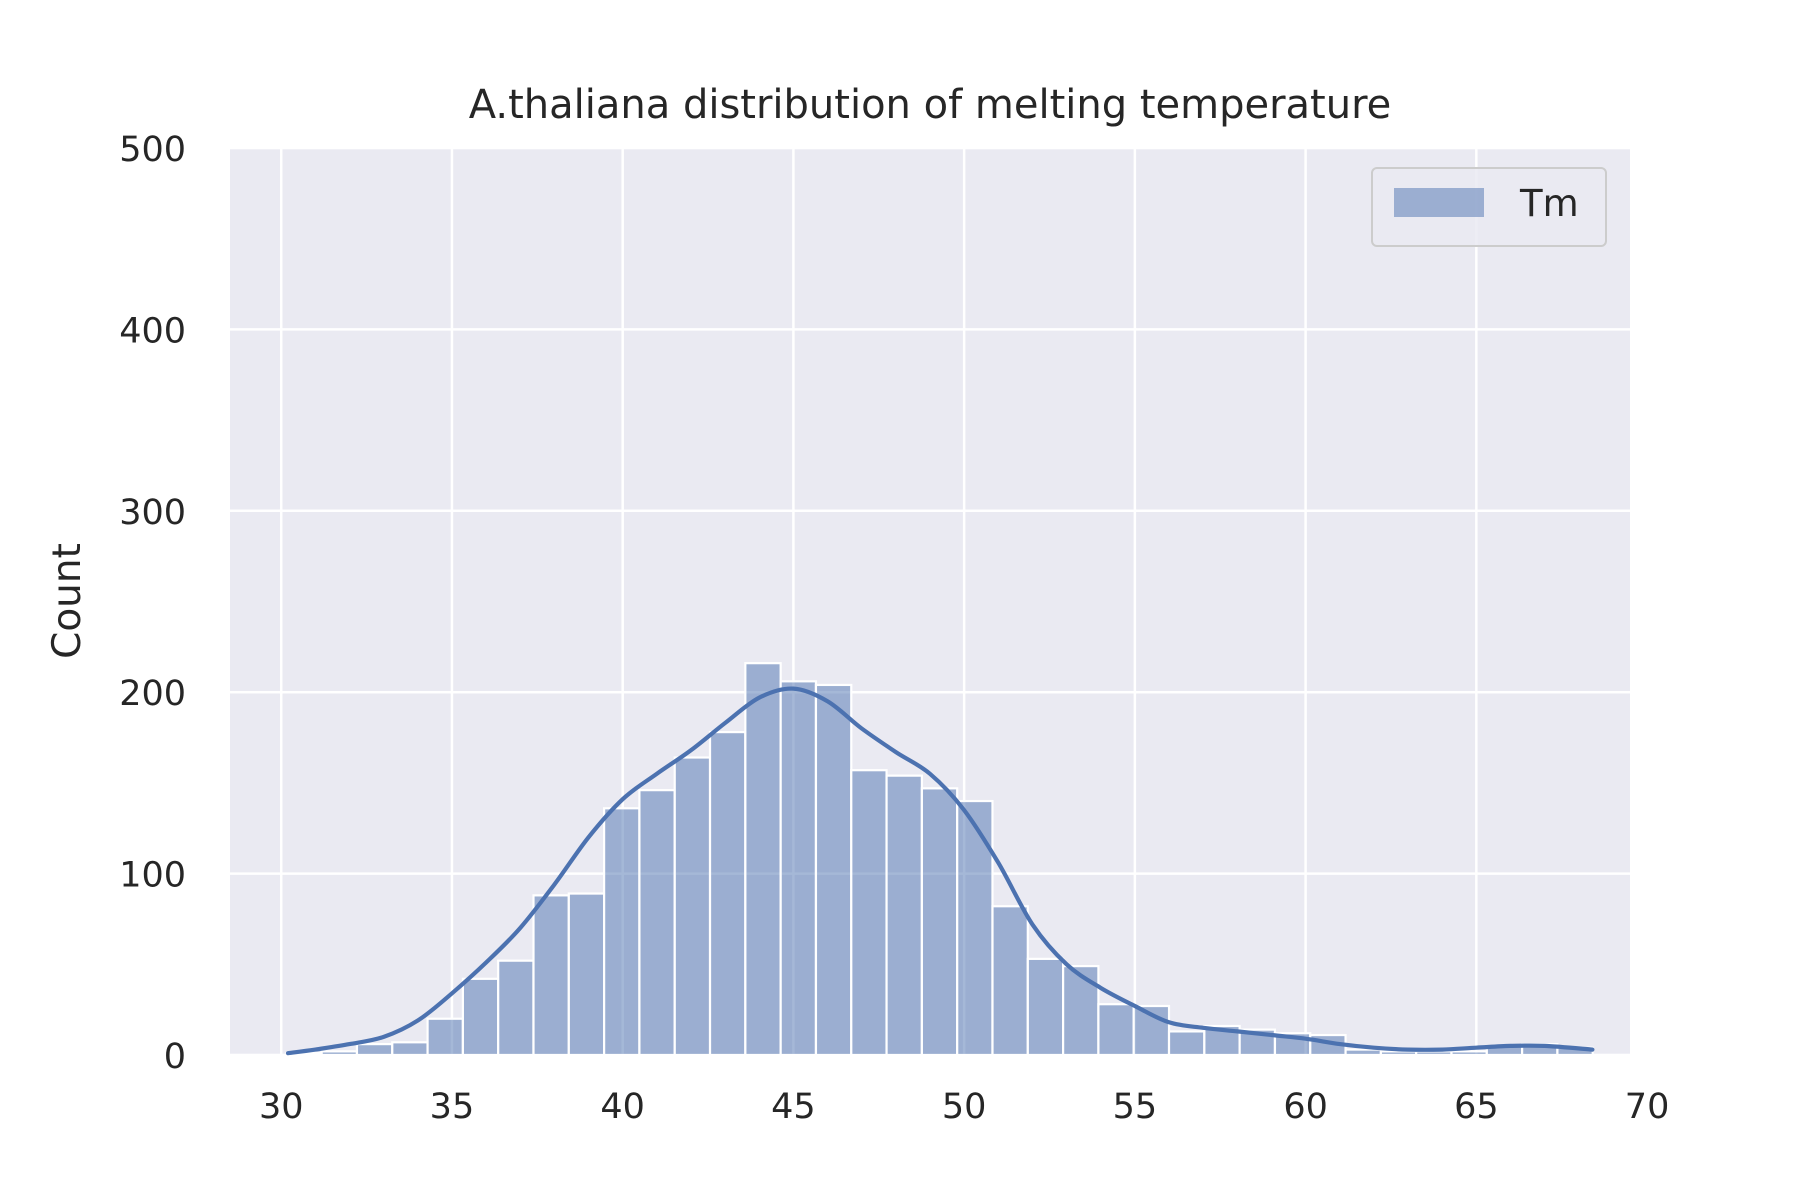 The width and height of the screenshot is (1800, 1200). I want to click on x-tick-label: 30, so click(281, 1107).